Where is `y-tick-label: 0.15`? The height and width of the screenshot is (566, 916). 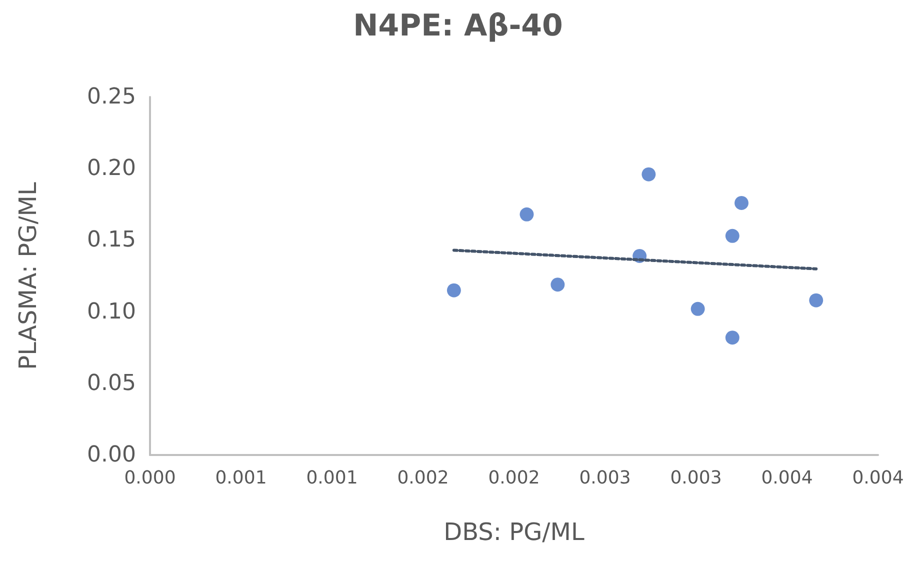 y-tick-label: 0.15 is located at coordinates (111, 240).